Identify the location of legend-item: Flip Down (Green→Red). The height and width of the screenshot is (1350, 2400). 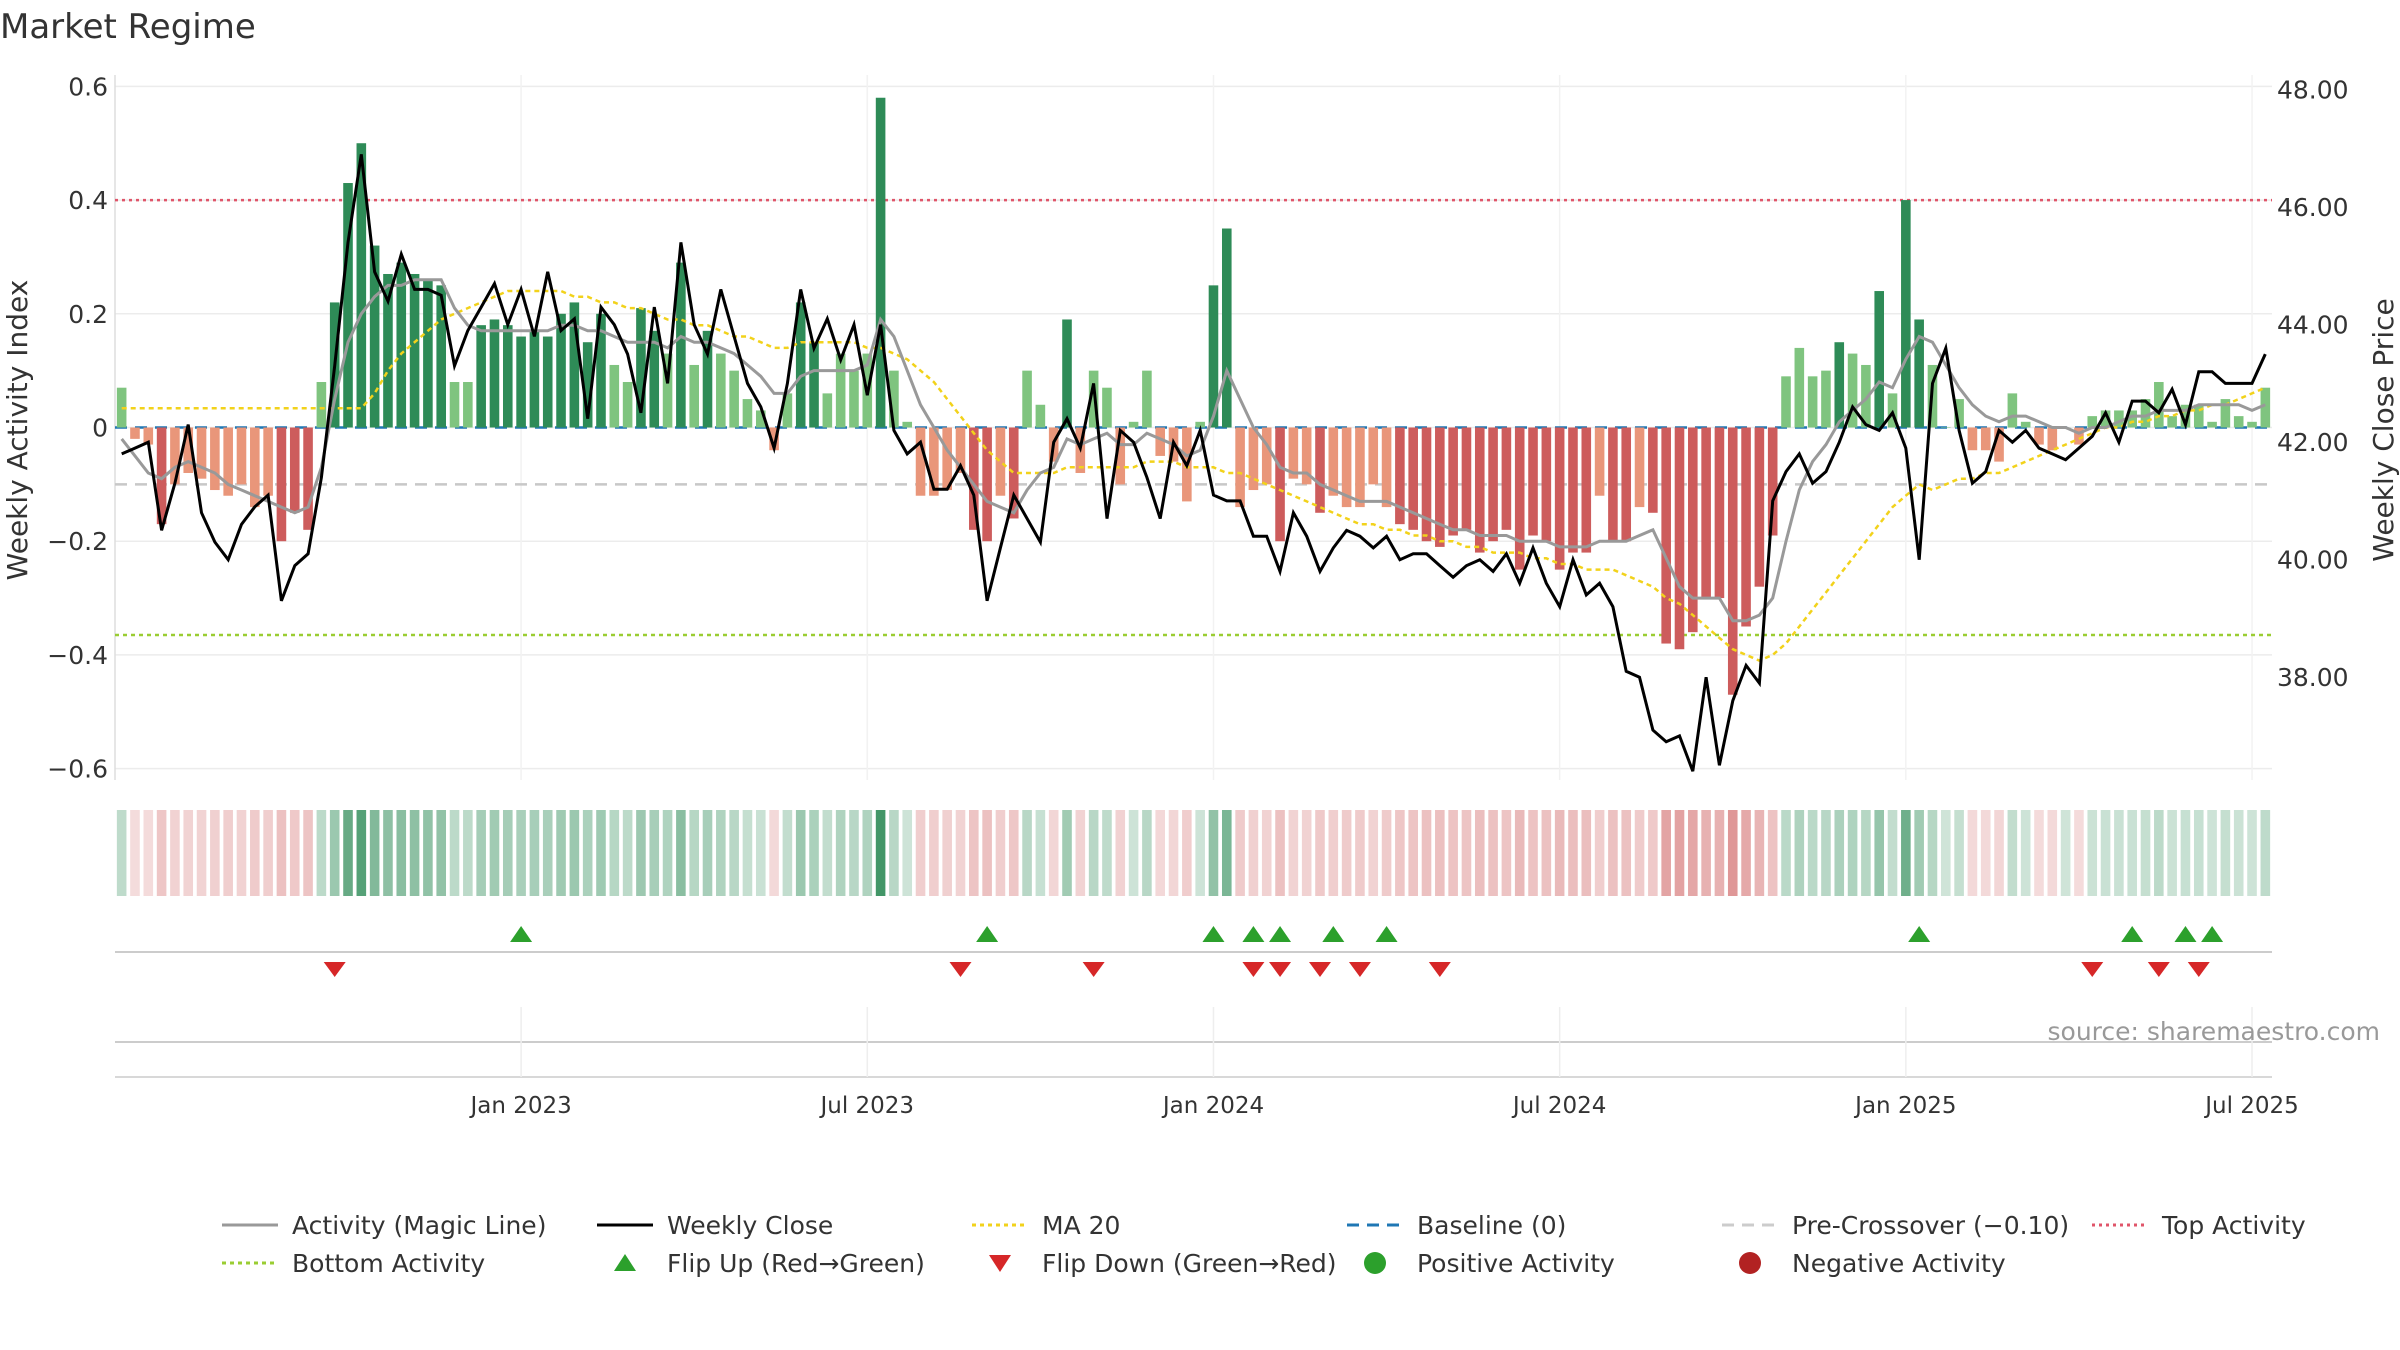
(1163, 1263).